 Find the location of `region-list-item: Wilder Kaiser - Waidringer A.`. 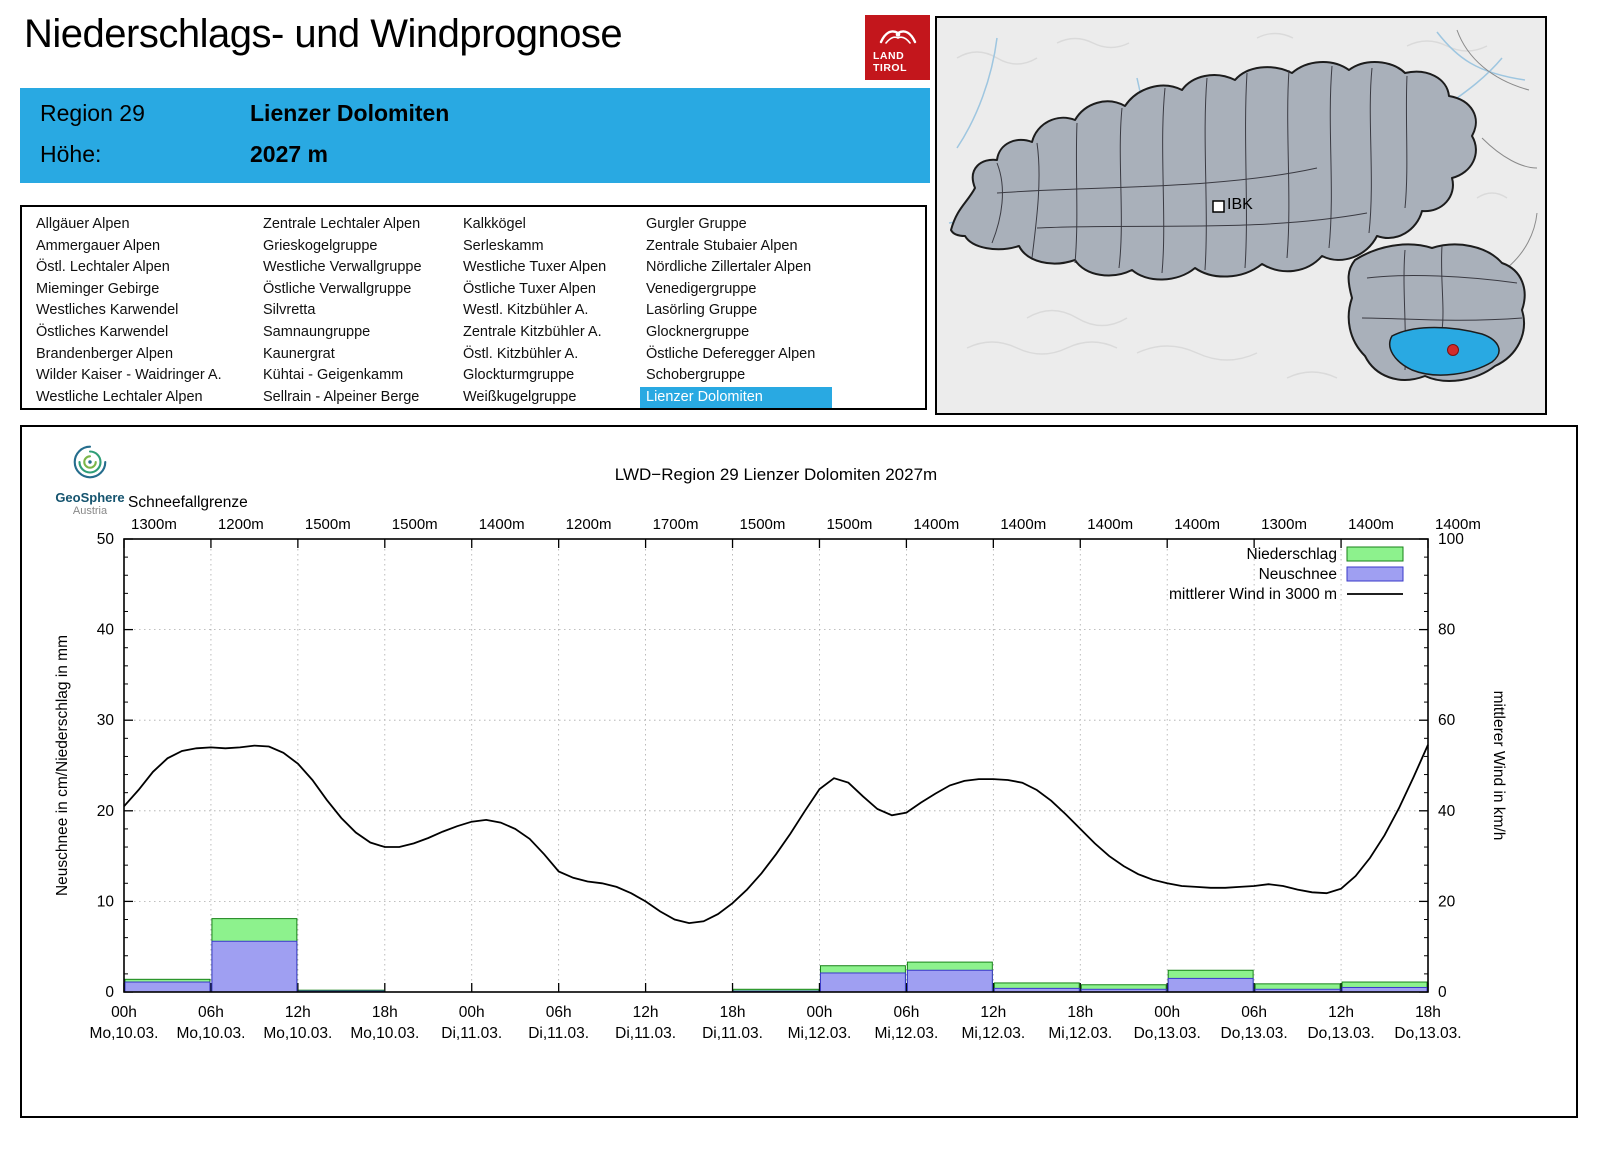

region-list-item: Wilder Kaiser - Waidringer A. is located at coordinates (129, 375).